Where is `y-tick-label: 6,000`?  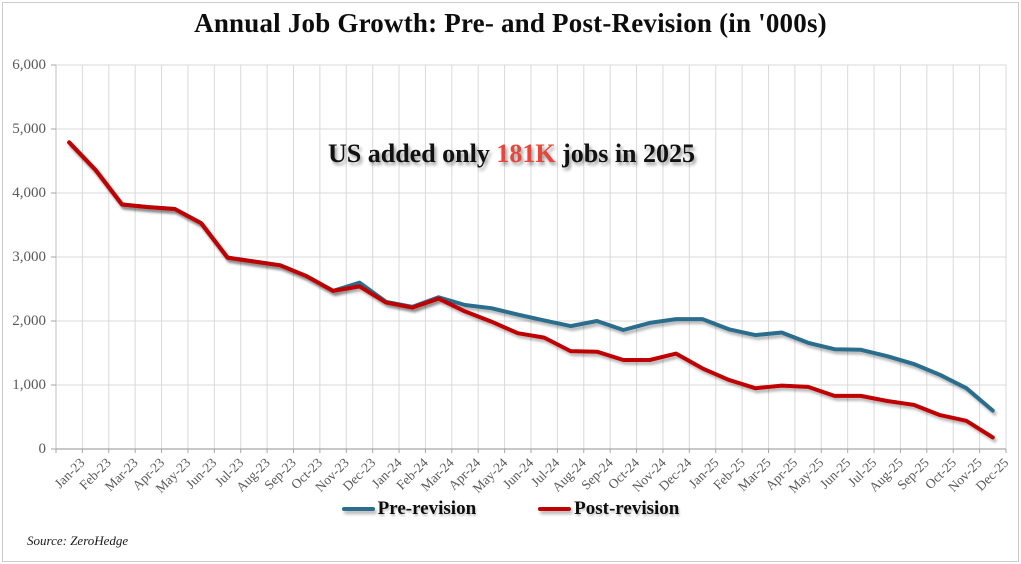 y-tick-label: 6,000 is located at coordinates (29, 65).